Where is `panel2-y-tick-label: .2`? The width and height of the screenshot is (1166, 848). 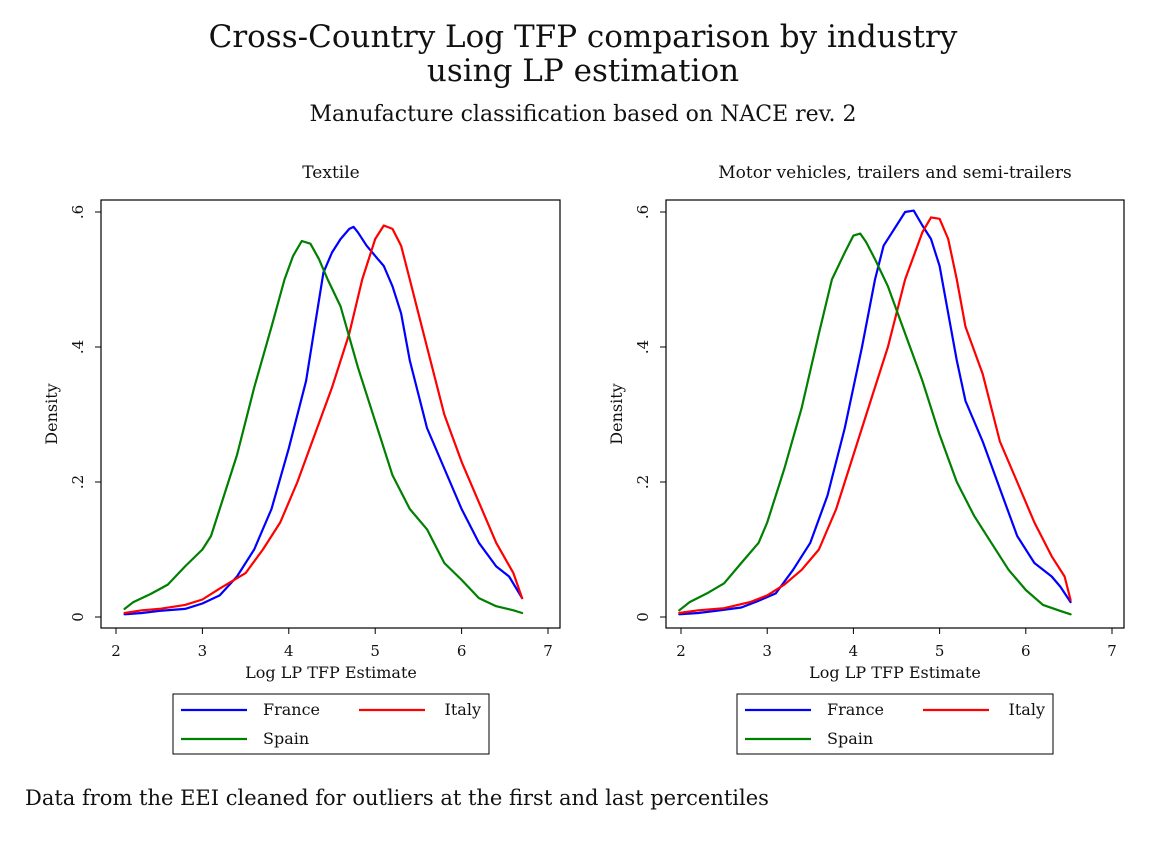 panel2-y-tick-label: .2 is located at coordinates (643, 482).